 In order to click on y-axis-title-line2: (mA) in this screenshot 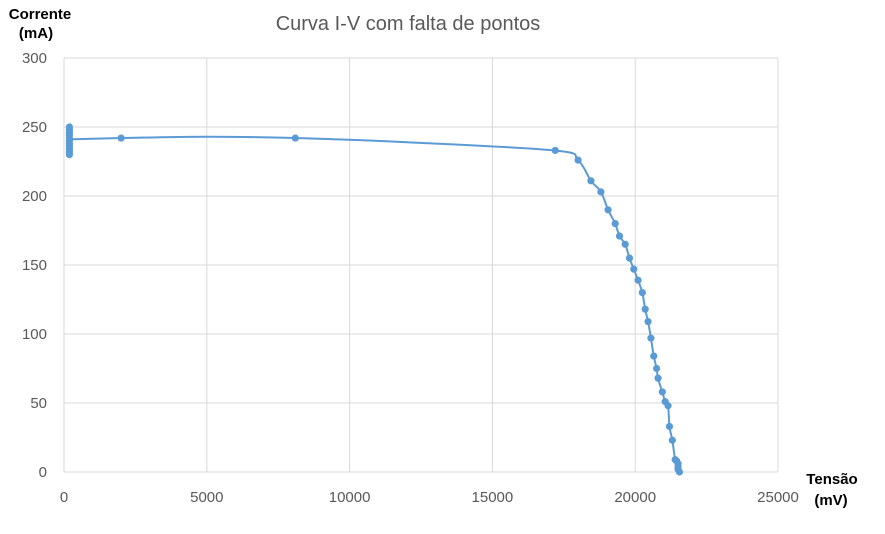, I will do `click(36, 33)`.